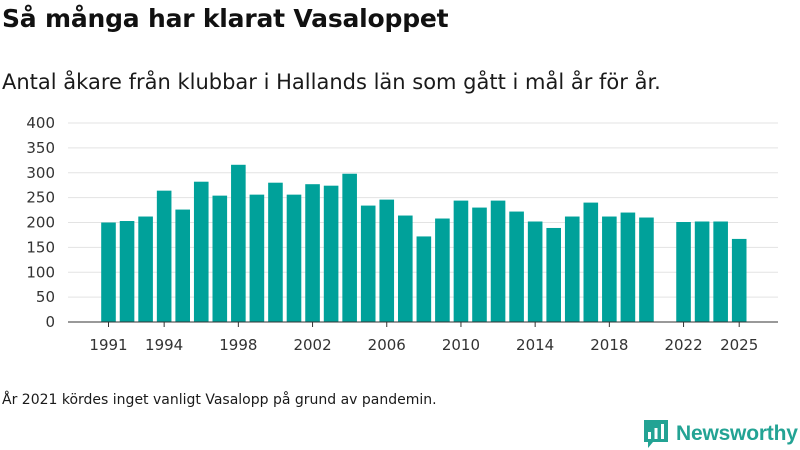 Image resolution: width=800 pixels, height=450 pixels. I want to click on y-tick-label-250: 250, so click(40, 198).